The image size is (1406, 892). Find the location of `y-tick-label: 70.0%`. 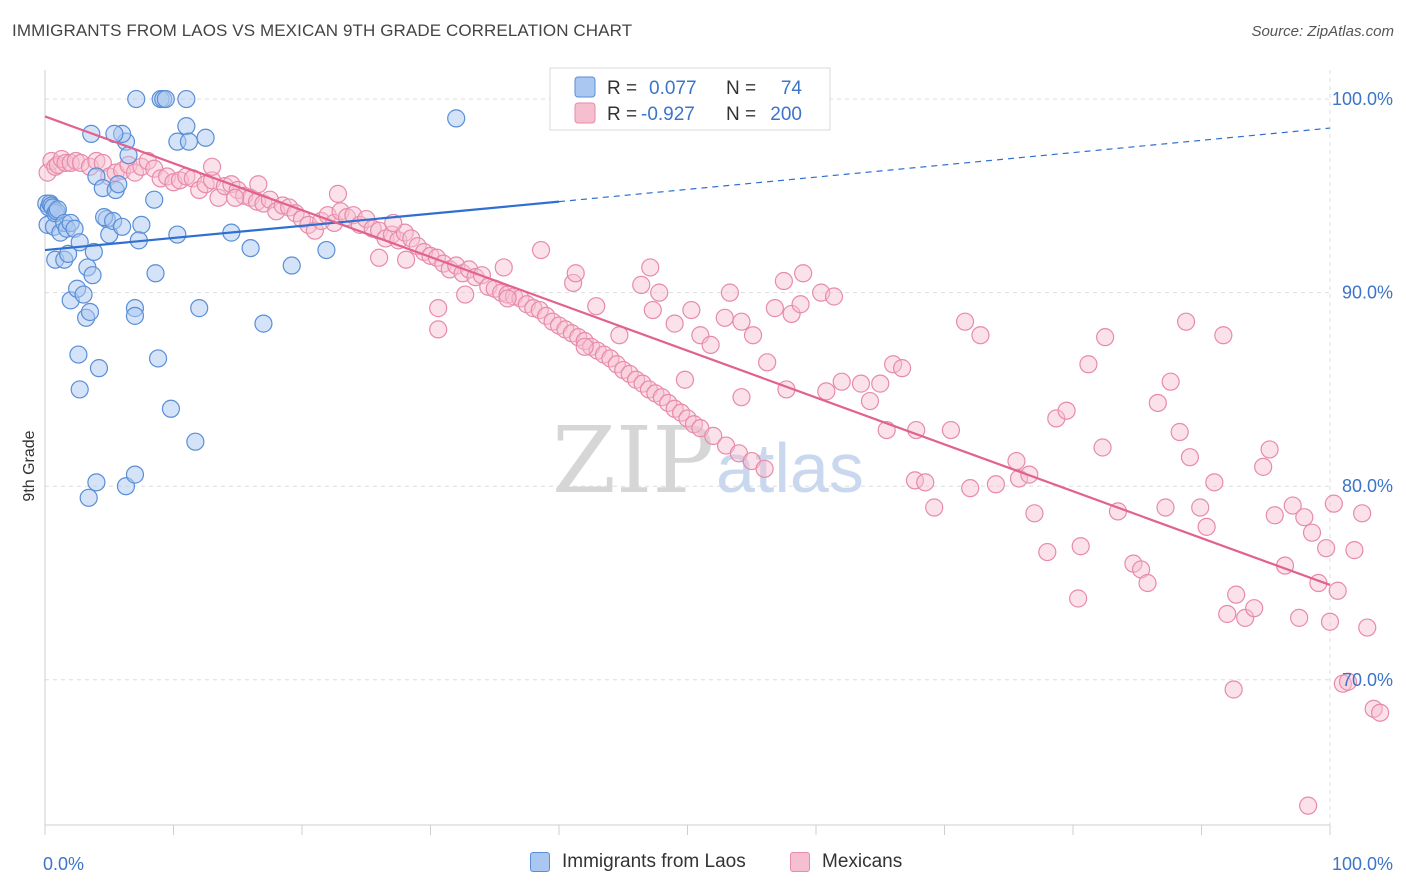

y-tick-label: 70.0% is located at coordinates (1367, 680).